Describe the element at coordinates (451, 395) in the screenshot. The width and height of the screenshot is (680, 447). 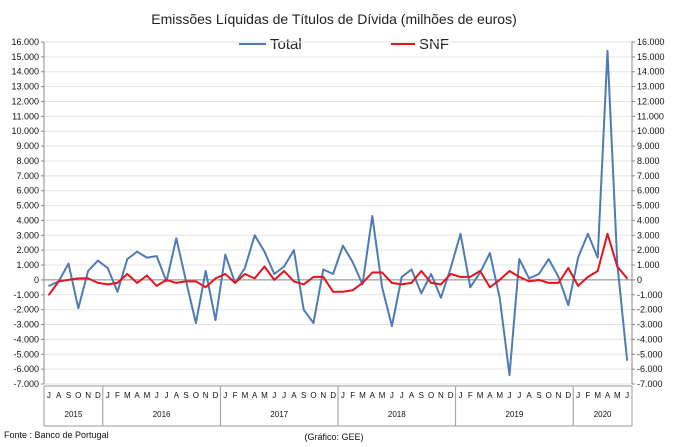
I see `x-tick-label: D` at that location.